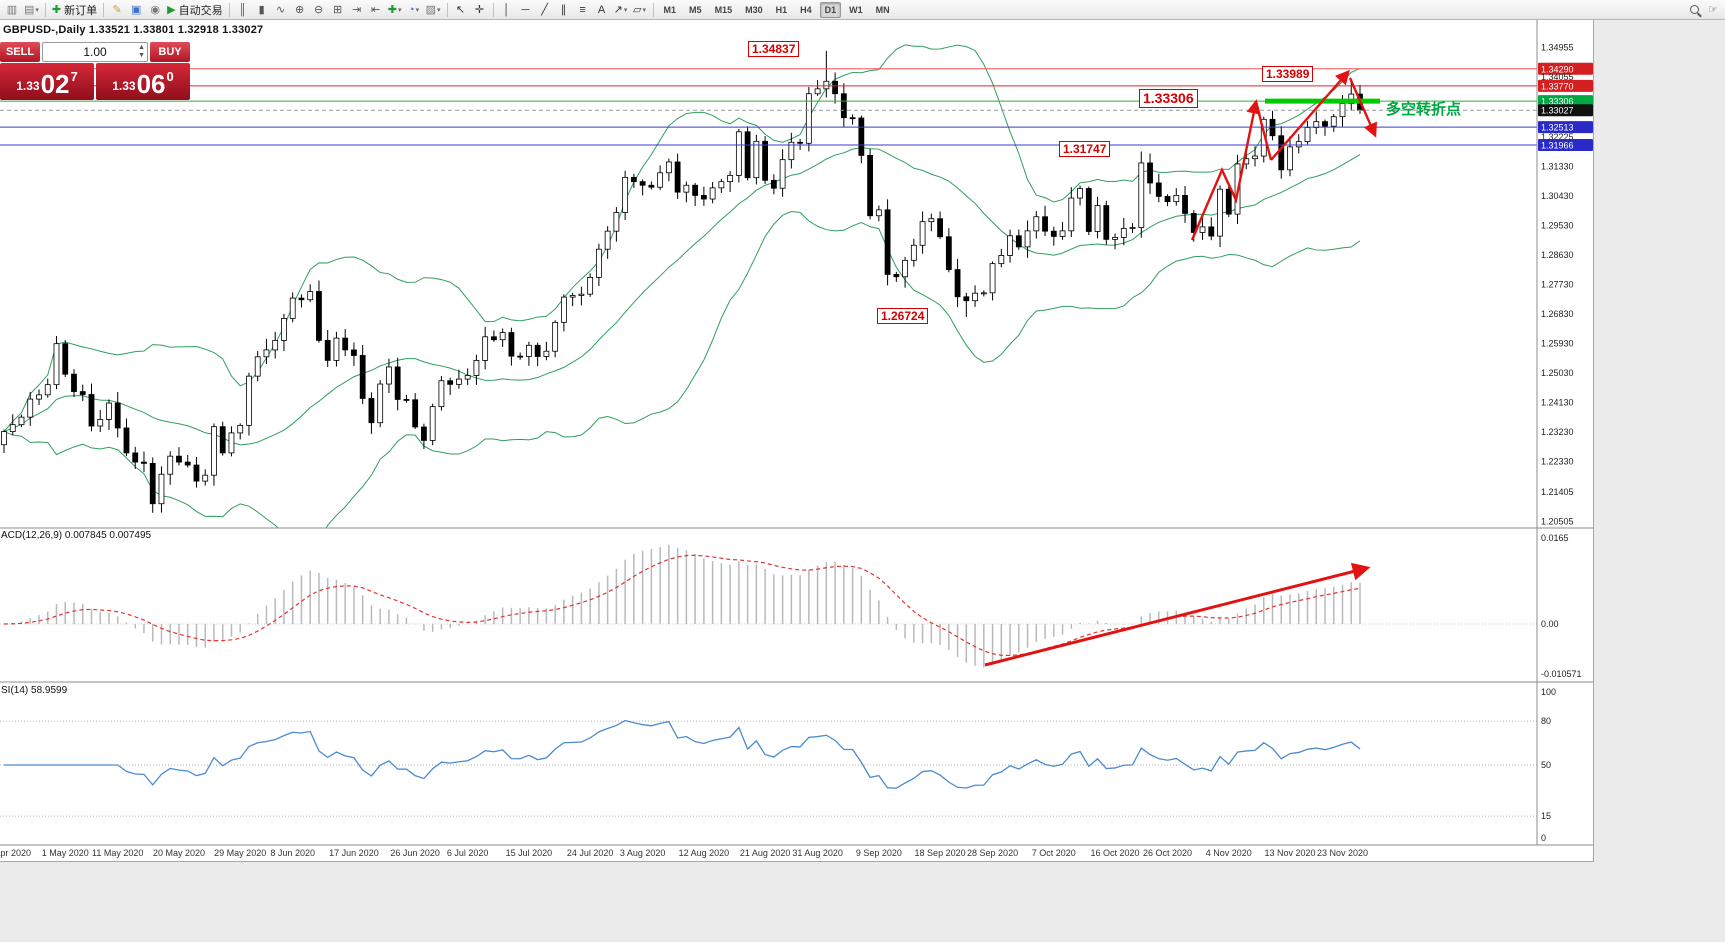  I want to click on ask-prefix: 1.33, so click(124, 86).